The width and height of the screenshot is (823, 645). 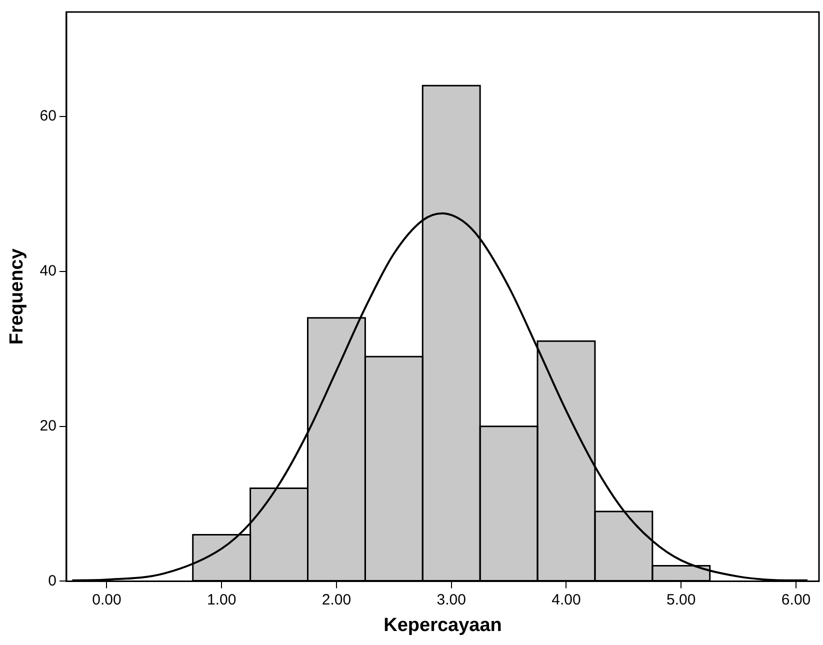 What do you see at coordinates (566, 599) in the screenshot?
I see `x-tick-label: 4.00` at bounding box center [566, 599].